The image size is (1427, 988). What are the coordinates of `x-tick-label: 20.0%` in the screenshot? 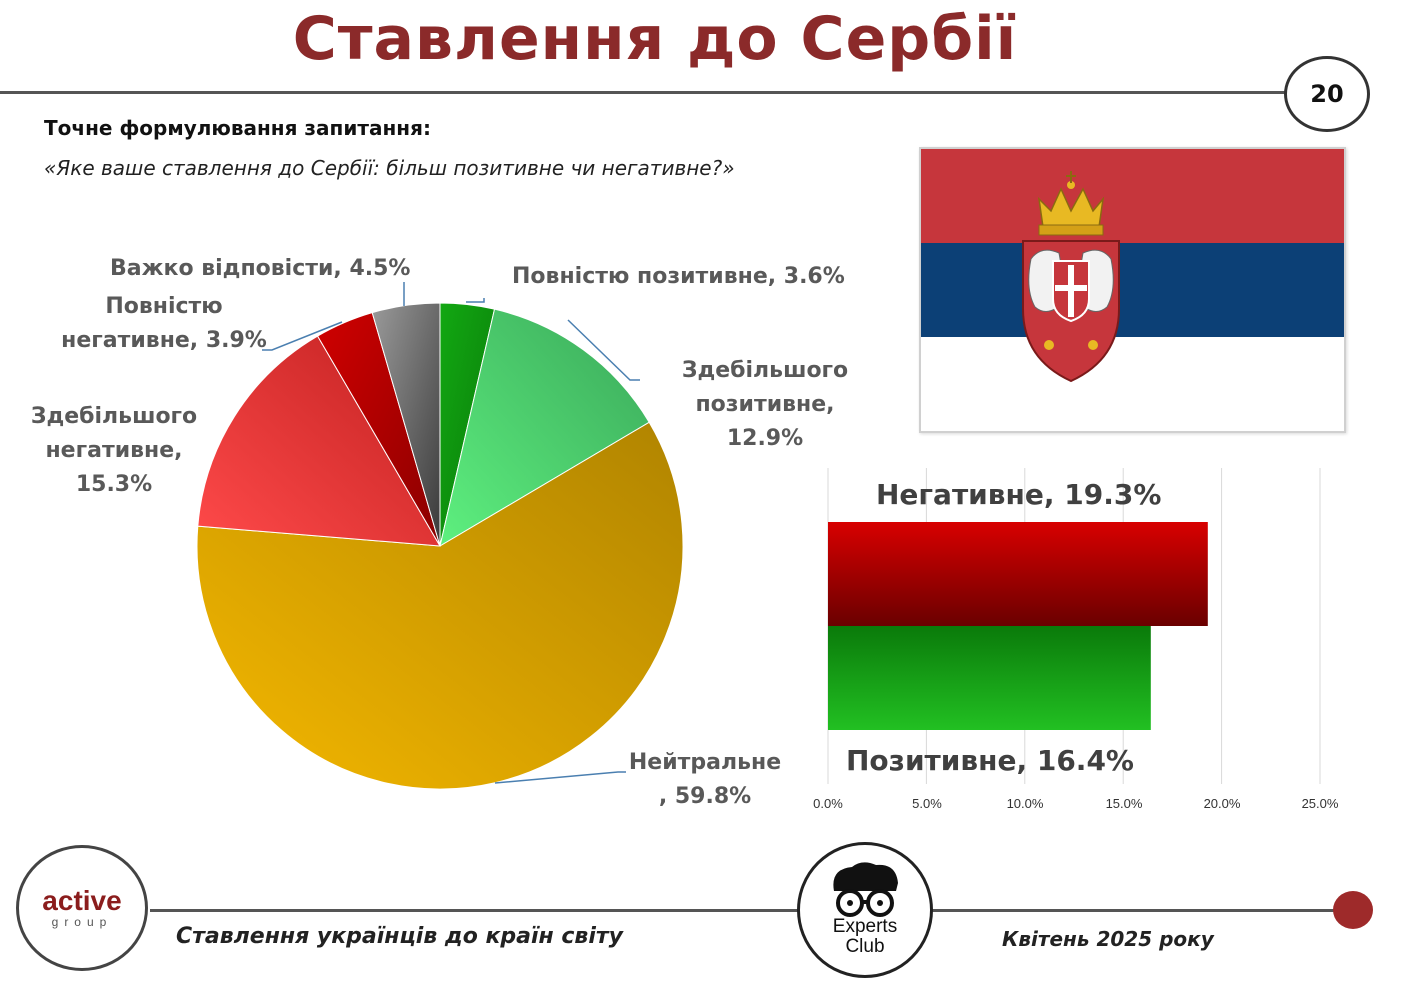 It's located at (1222, 803).